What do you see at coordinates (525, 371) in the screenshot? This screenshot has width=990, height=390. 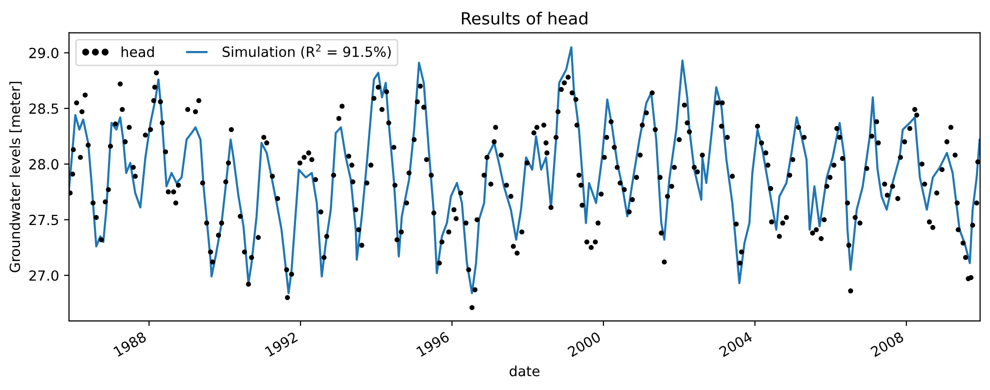 I see `x-axis-title: date` at bounding box center [525, 371].